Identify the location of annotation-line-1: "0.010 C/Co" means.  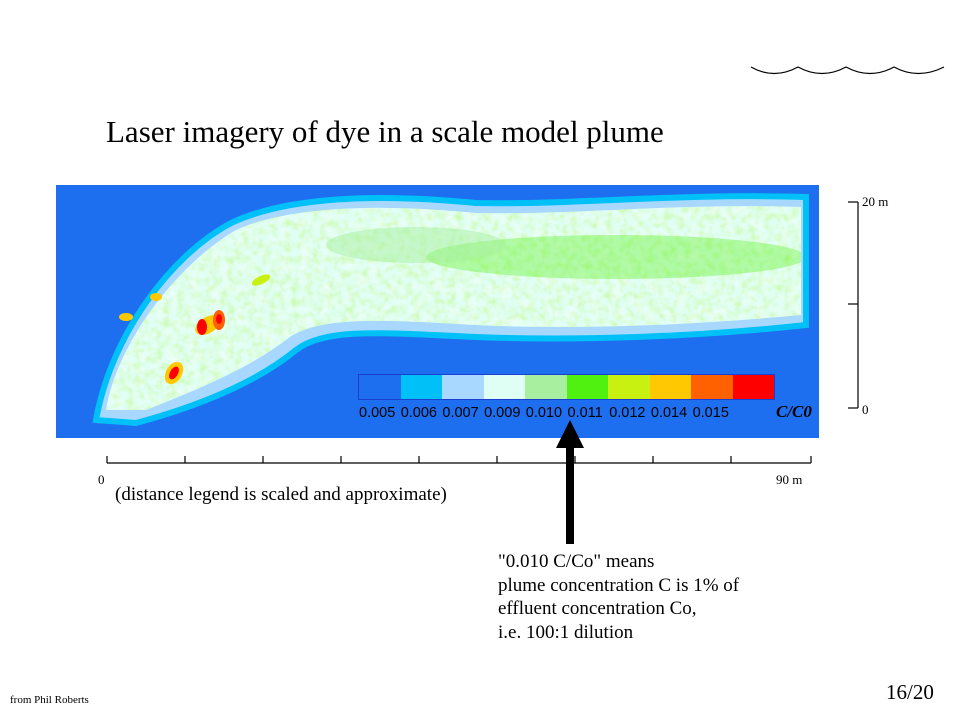
(576, 561).